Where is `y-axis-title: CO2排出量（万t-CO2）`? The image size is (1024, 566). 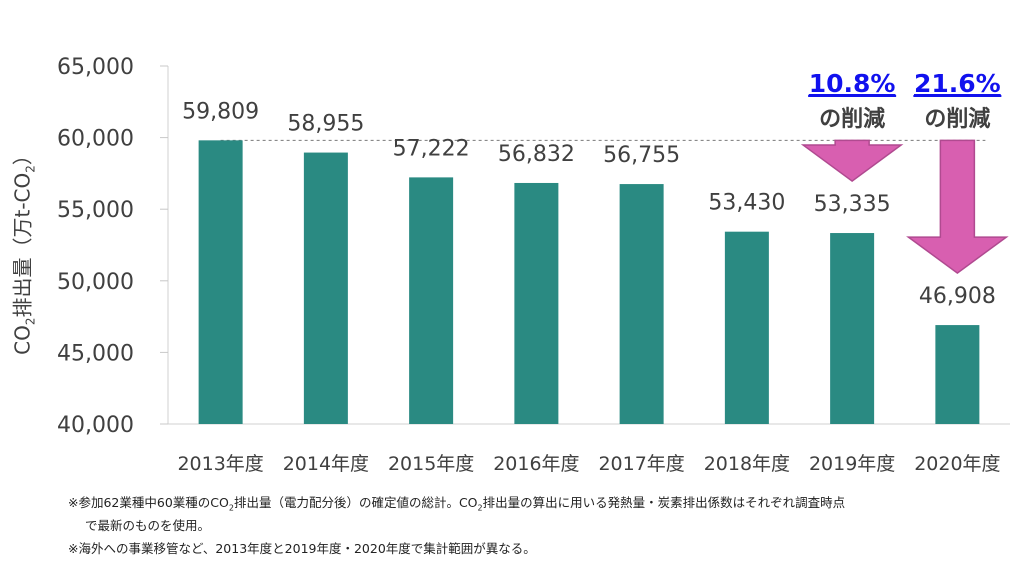 y-axis-title: CO2排出量（万t-CO2） is located at coordinates (24, 250).